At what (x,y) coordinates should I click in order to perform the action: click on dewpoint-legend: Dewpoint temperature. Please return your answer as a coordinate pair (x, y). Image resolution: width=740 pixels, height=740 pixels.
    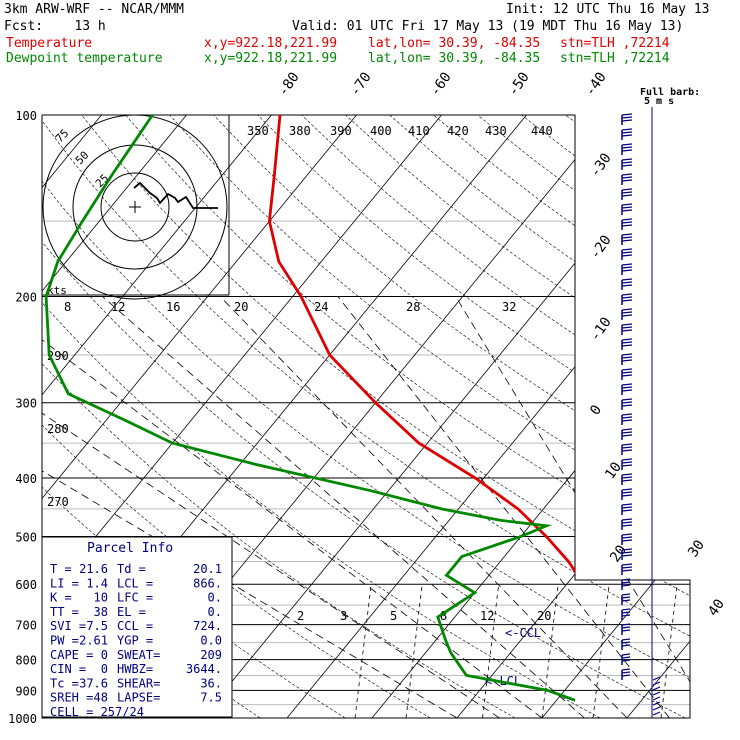
    Looking at the image, I should click on (84, 58).